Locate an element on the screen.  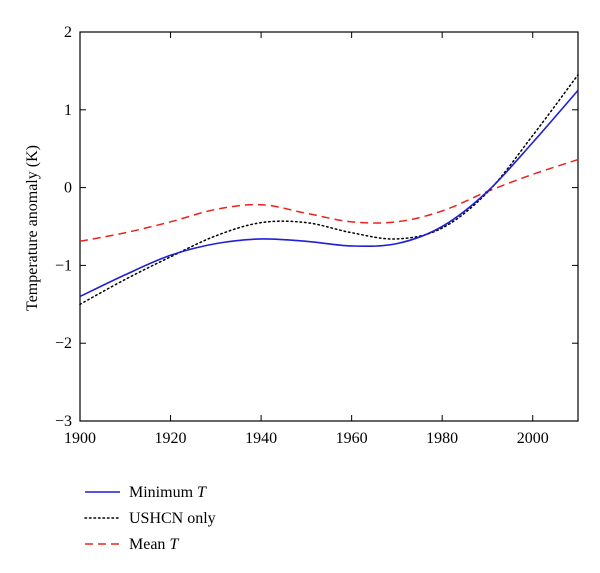
legend-label-minimum-t: Minimum T is located at coordinates (168, 492).